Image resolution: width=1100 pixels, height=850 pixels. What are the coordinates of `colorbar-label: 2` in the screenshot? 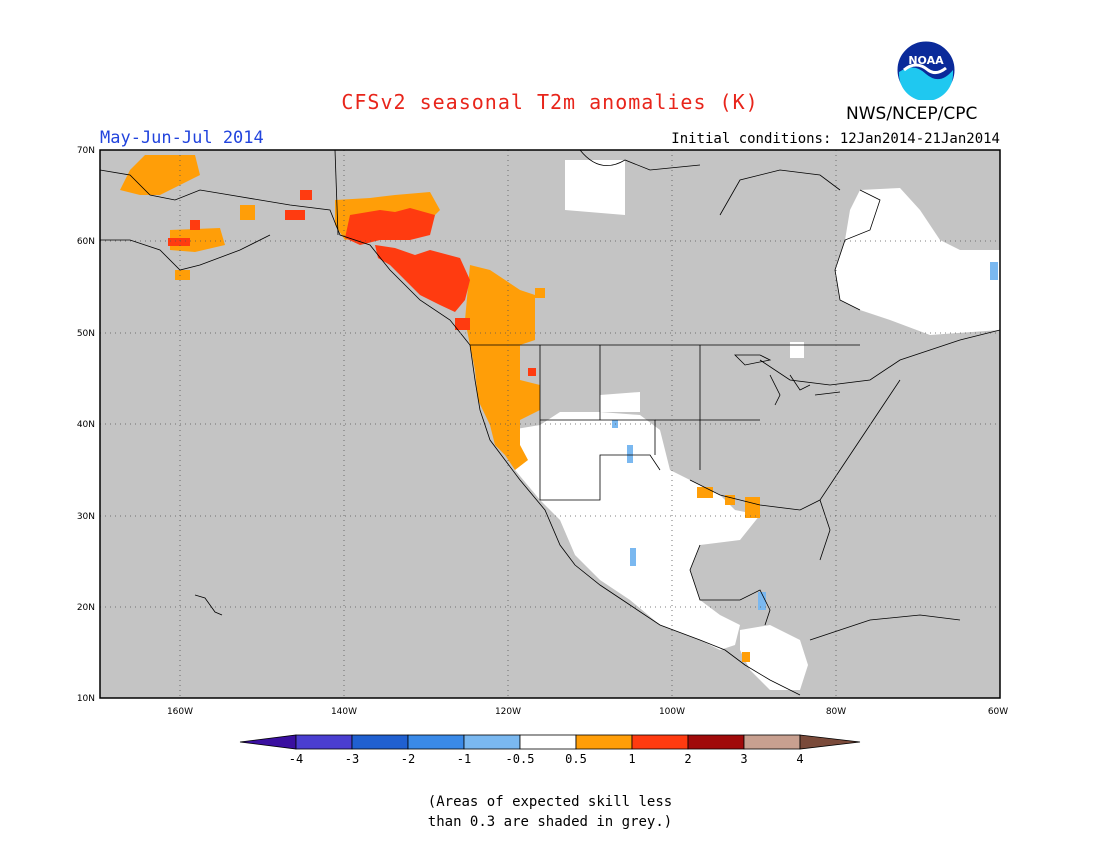 It's located at (687, 759).